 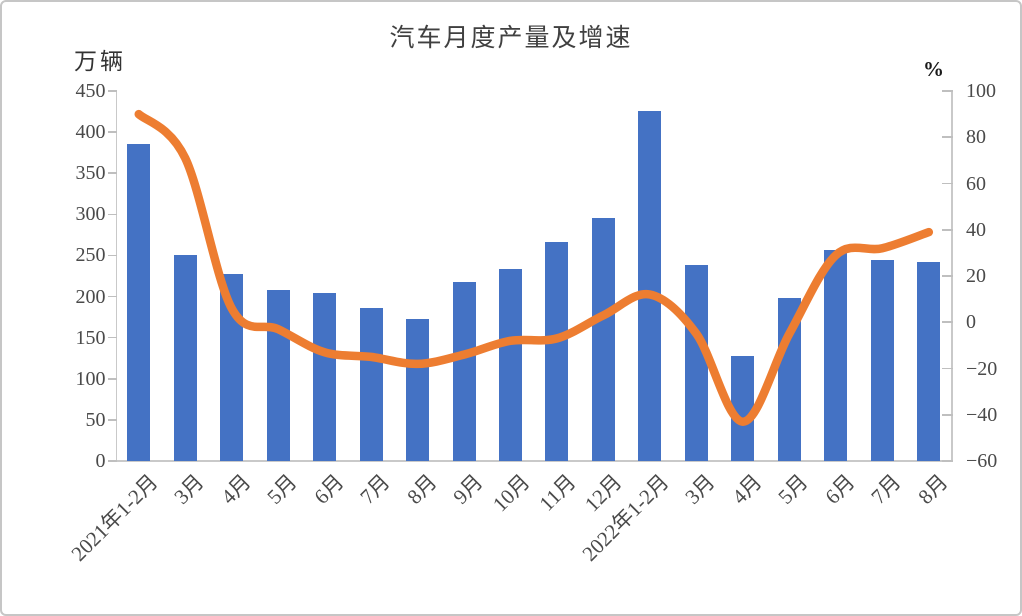 What do you see at coordinates (116, 276) in the screenshot?
I see `left-axis-line` at bounding box center [116, 276].